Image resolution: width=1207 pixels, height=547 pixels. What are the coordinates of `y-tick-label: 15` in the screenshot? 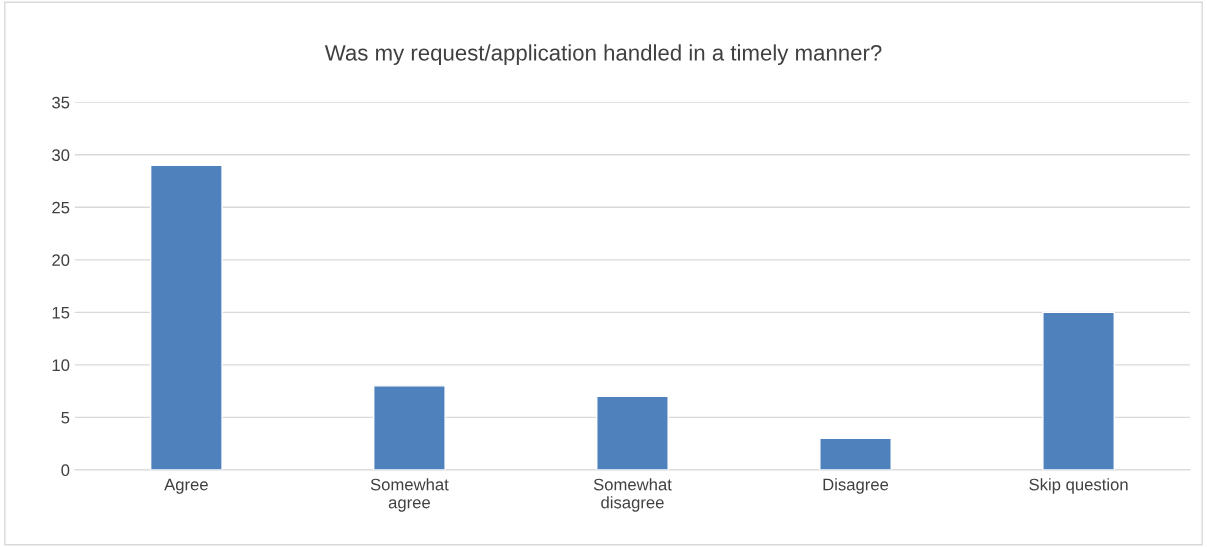 It's located at (61, 312).